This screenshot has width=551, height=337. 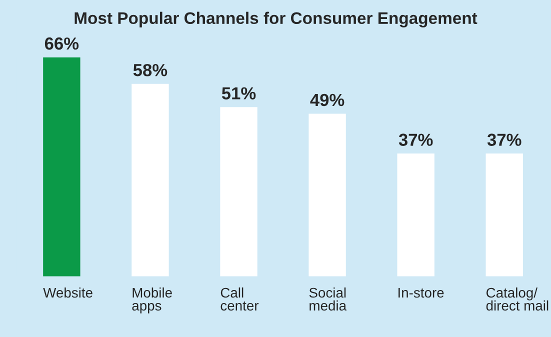 I want to click on data-label: 66%, so click(x=61, y=43).